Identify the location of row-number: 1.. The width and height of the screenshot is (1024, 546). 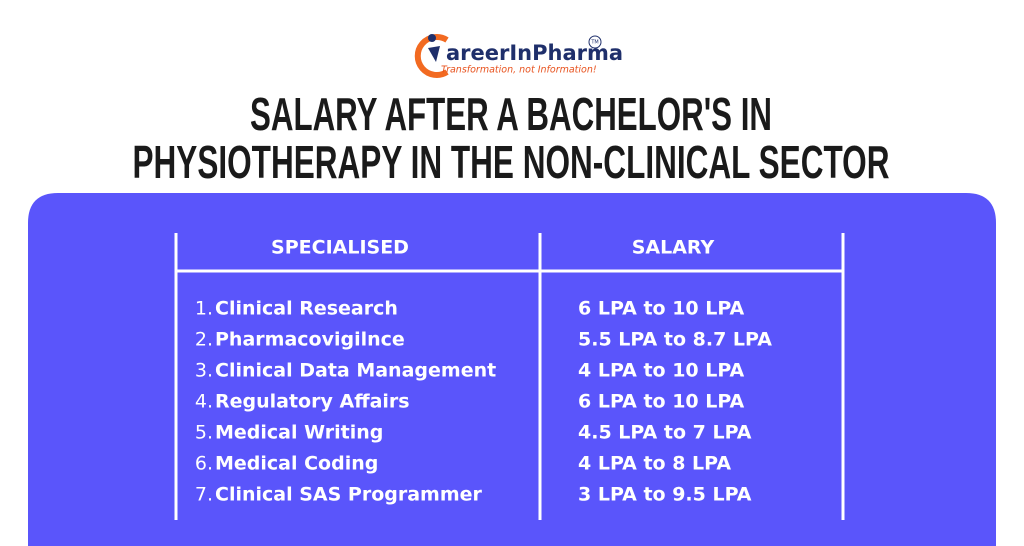
(204, 309).